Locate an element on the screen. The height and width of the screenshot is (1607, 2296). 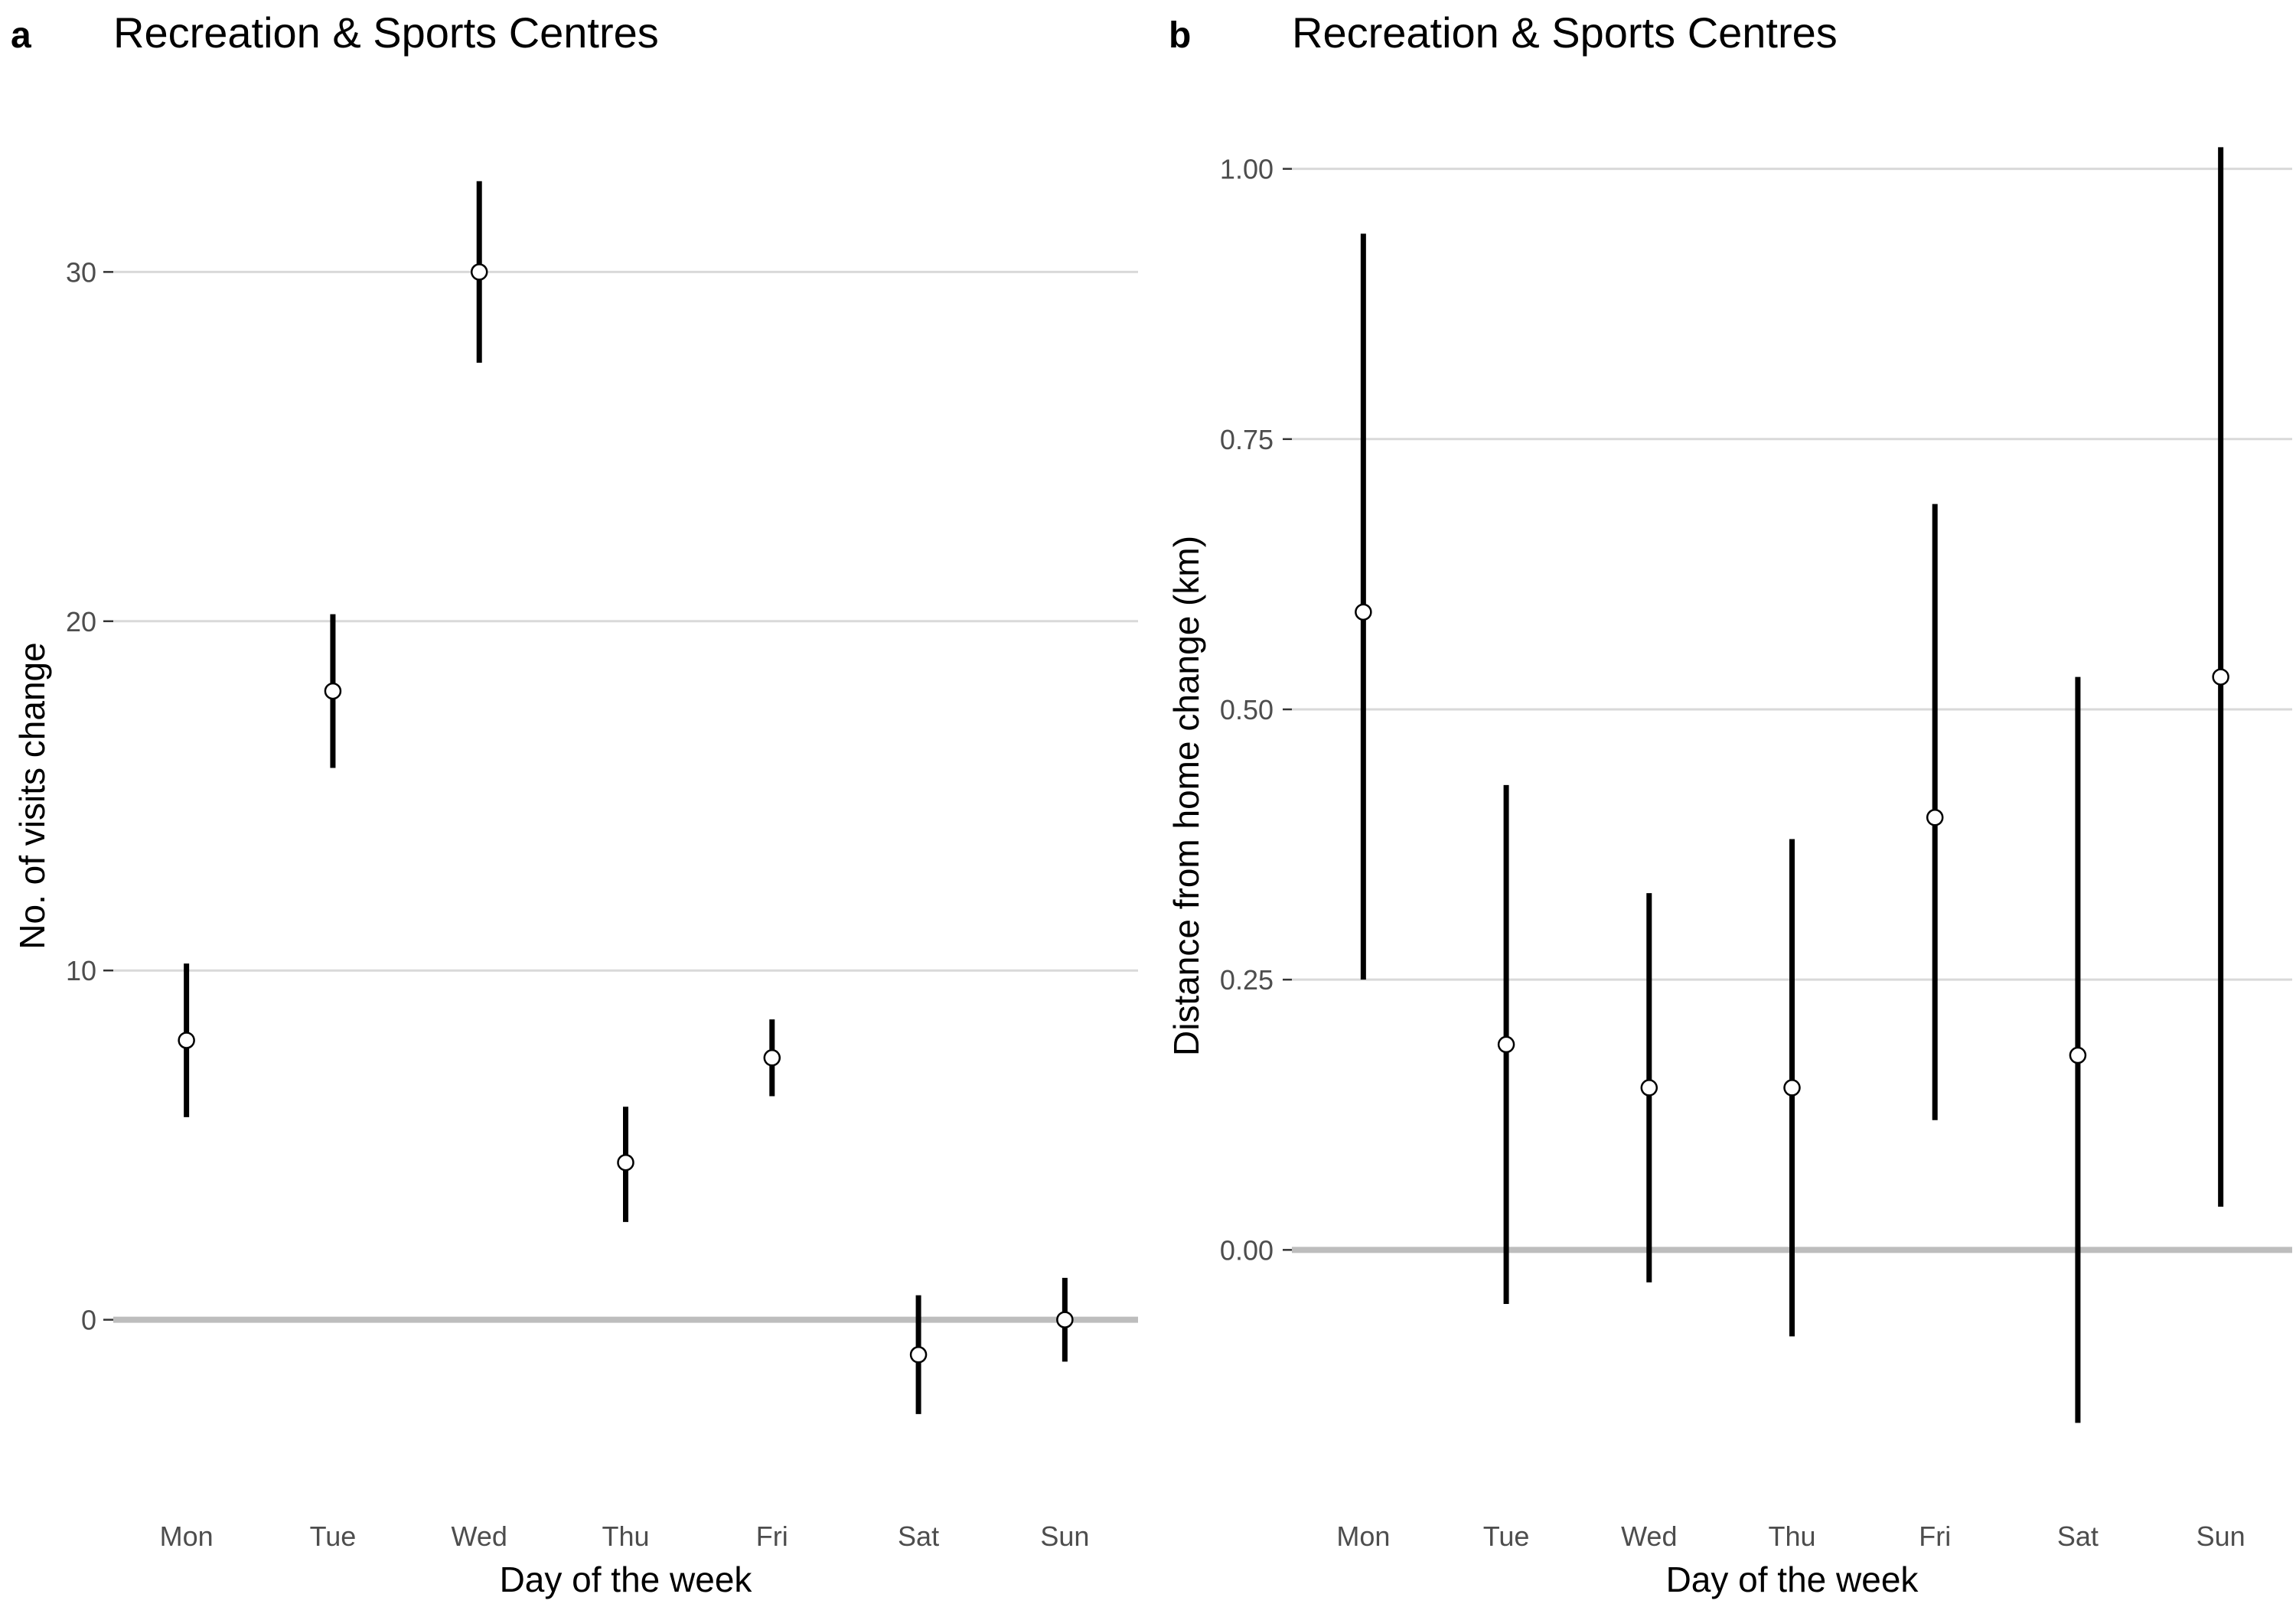
y-tick-label: 0.00 is located at coordinates (1247, 1250).